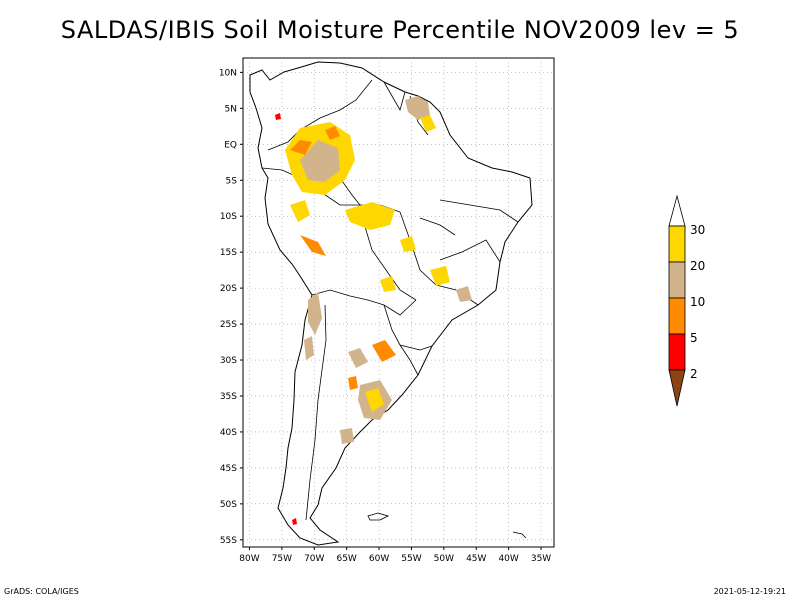  I want to click on patch-tan-amazon, so click(320, 161).